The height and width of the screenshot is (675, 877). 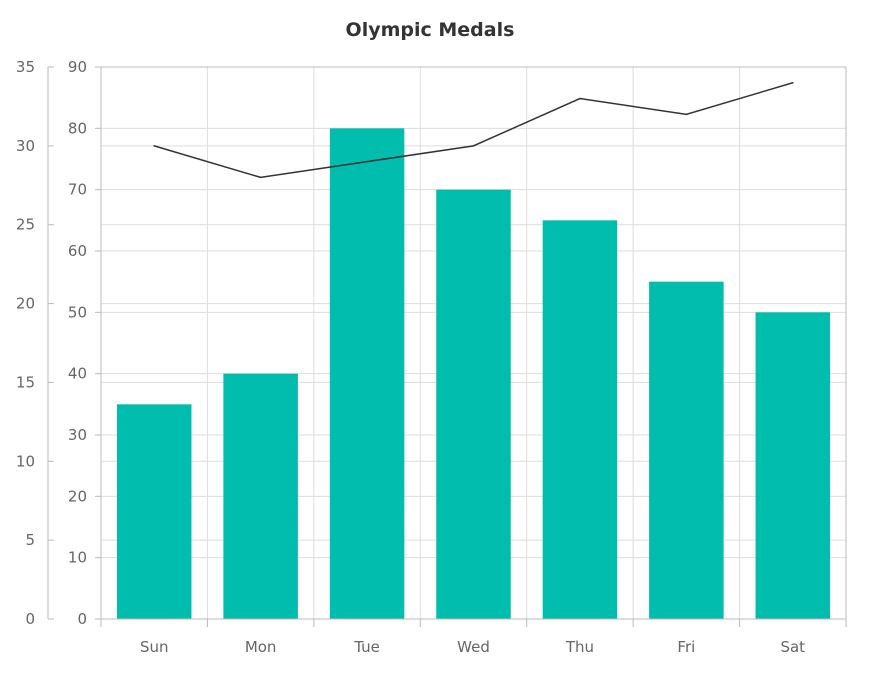 I want to click on y-tick-label: 20, so click(x=77, y=496).